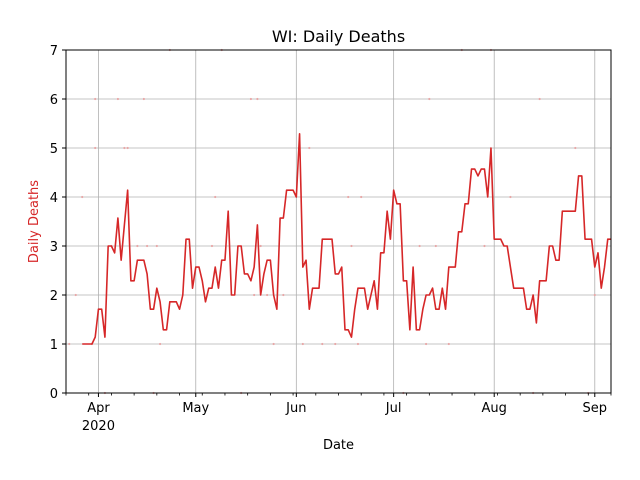 Image resolution: width=640 pixels, height=480 pixels. What do you see at coordinates (54, 394) in the screenshot?
I see `y-tick-label: 0` at bounding box center [54, 394].